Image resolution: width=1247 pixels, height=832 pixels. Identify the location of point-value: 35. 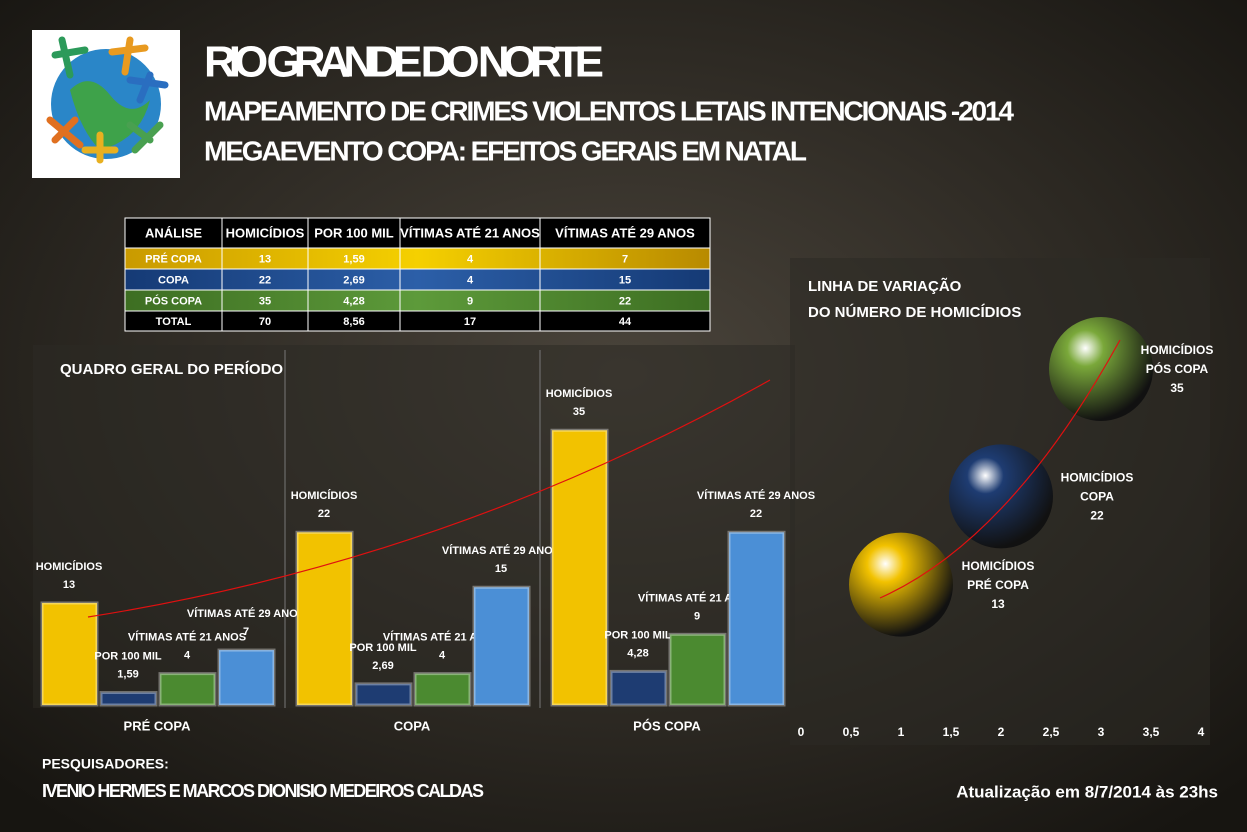
(1177, 388).